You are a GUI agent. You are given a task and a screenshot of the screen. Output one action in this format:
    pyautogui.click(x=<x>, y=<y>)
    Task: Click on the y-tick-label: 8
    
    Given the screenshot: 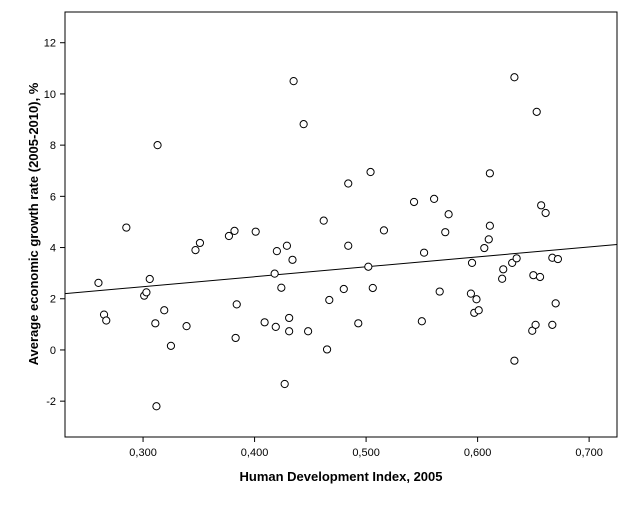 What is the action you would take?
    pyautogui.click(x=53, y=146)
    